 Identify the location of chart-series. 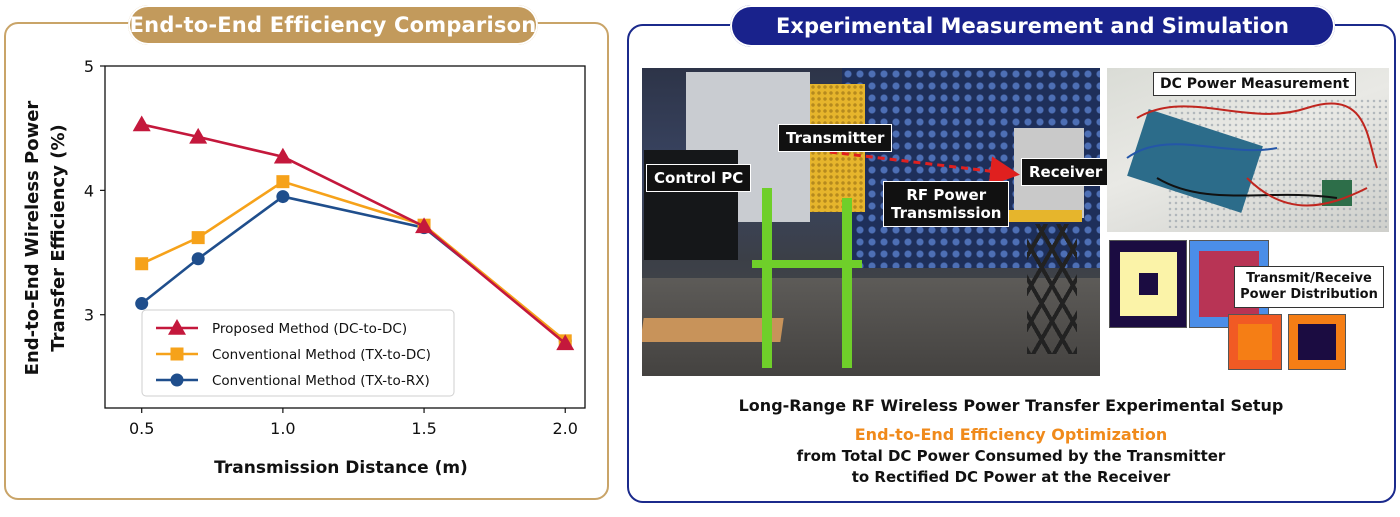
(353, 233).